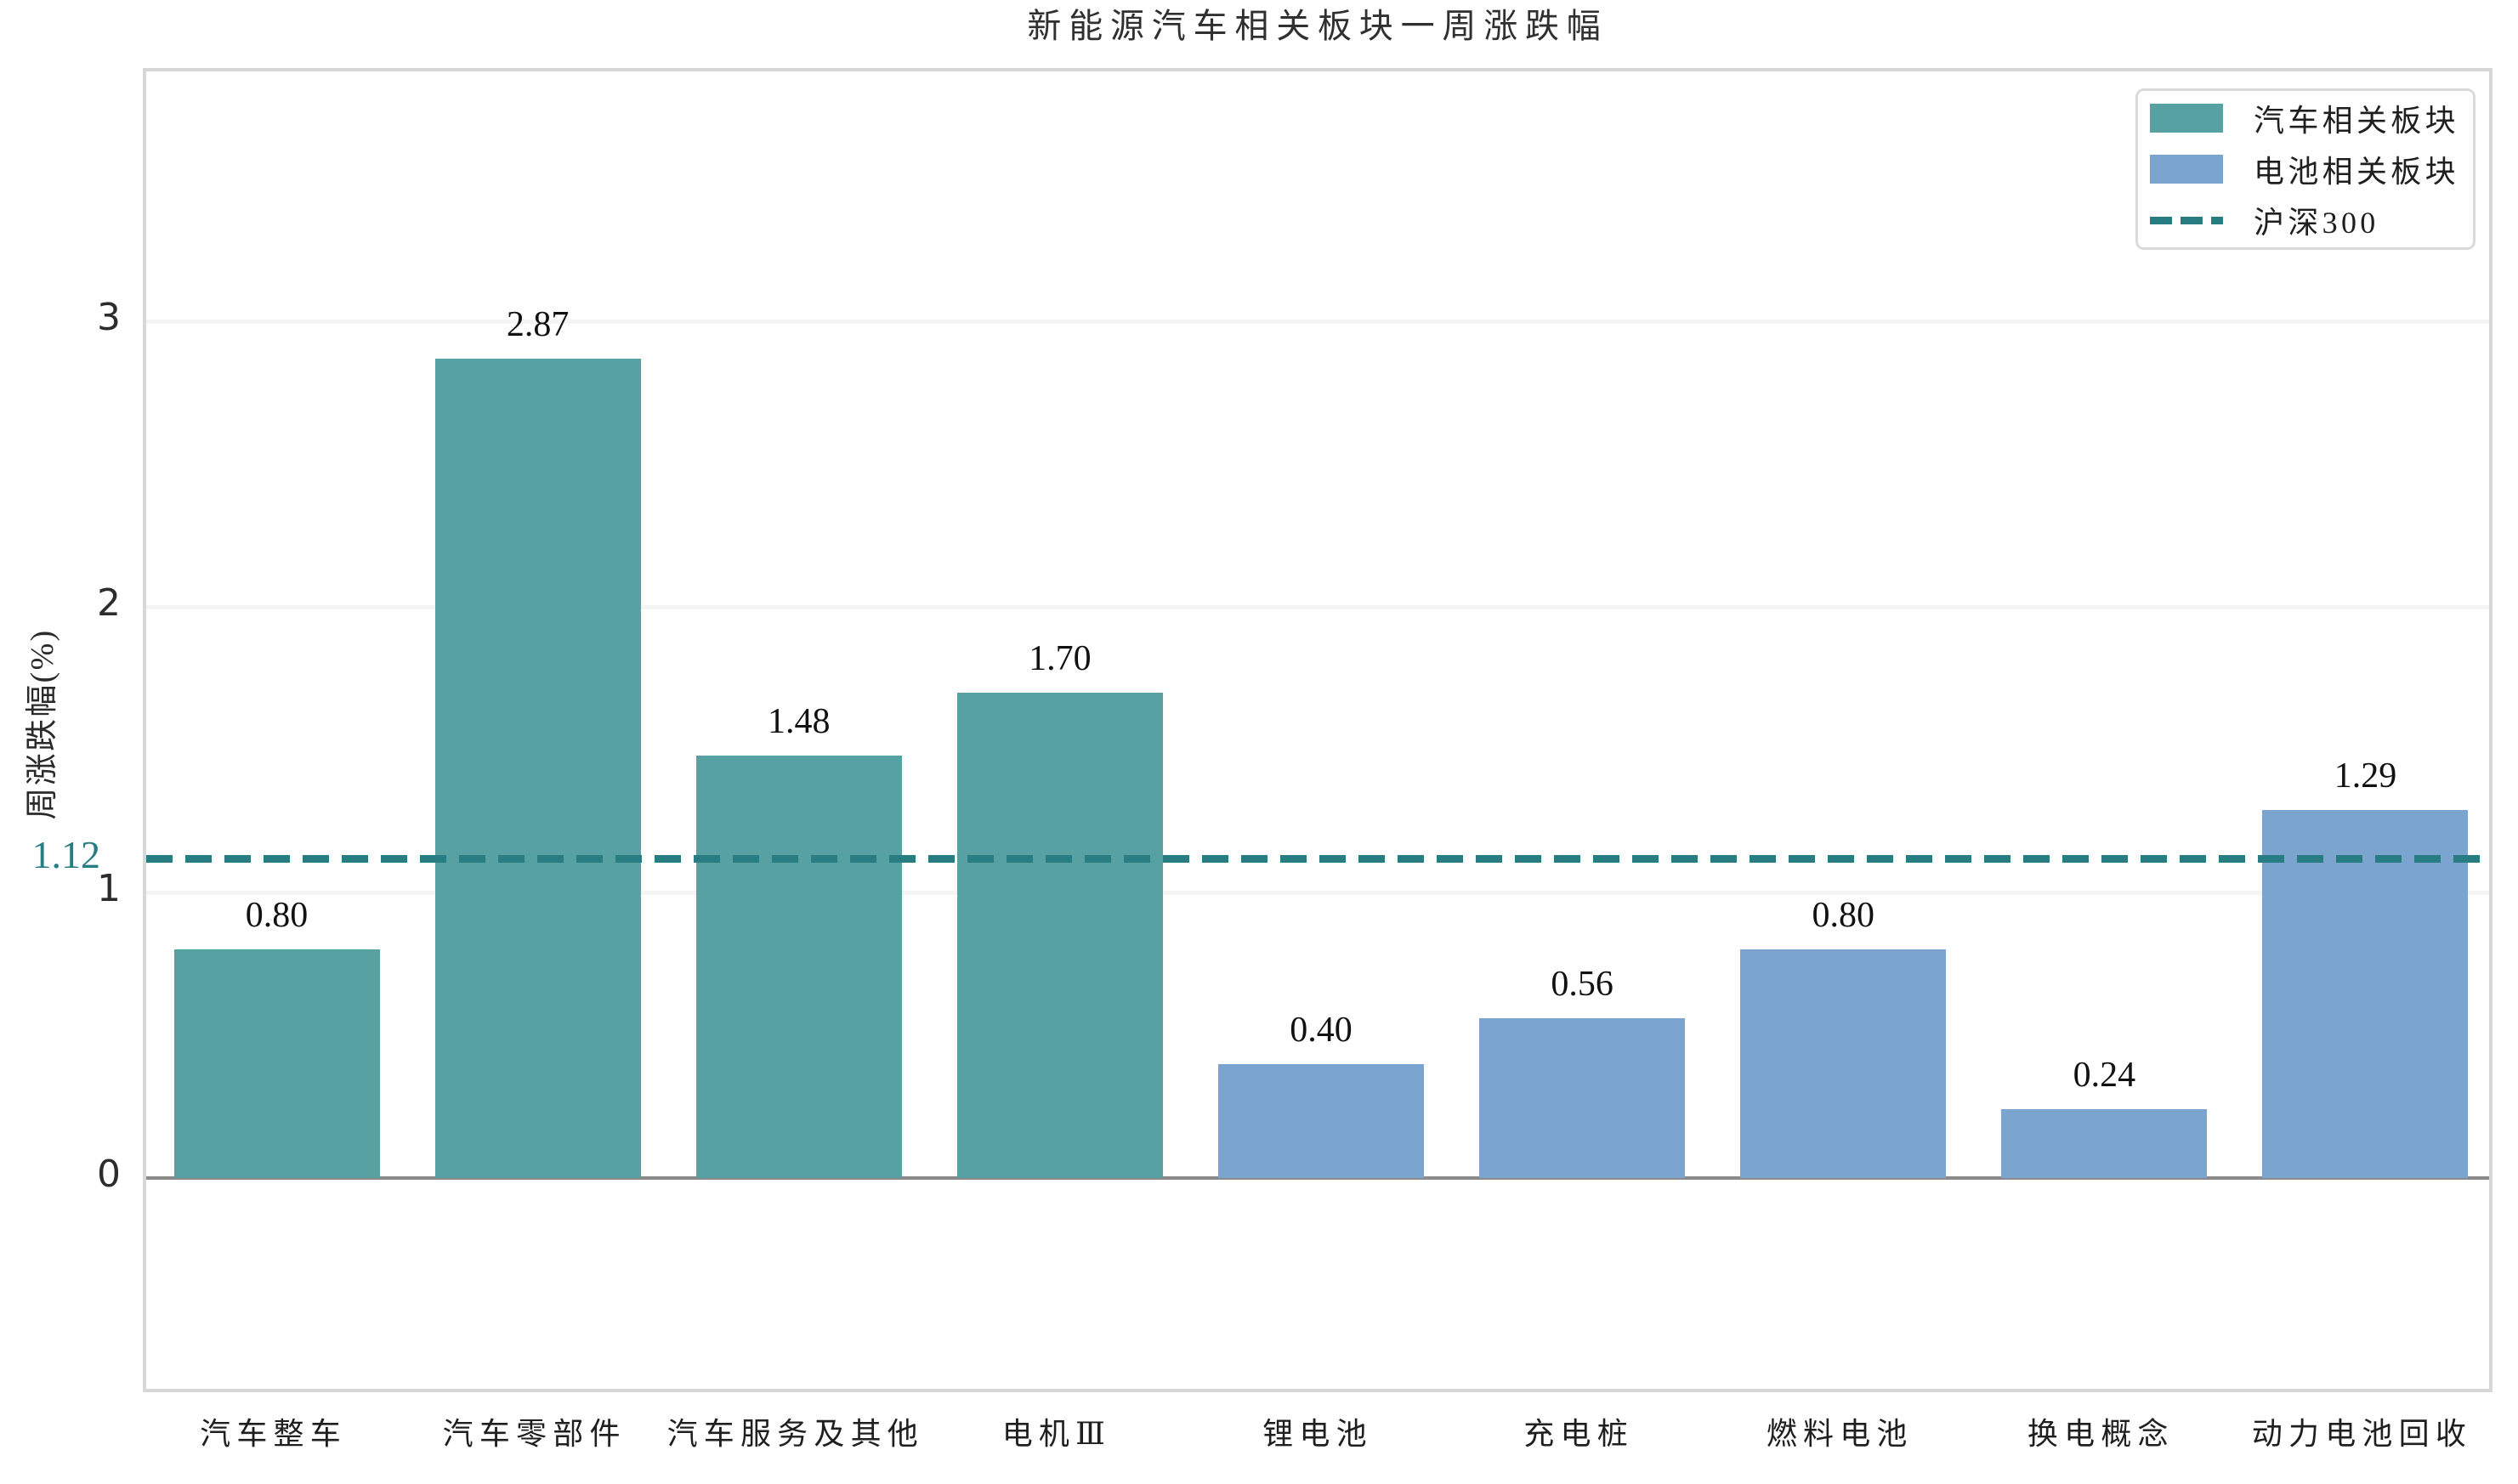  What do you see at coordinates (1843, 1063) in the screenshot?
I see `bar-燃料电池` at bounding box center [1843, 1063].